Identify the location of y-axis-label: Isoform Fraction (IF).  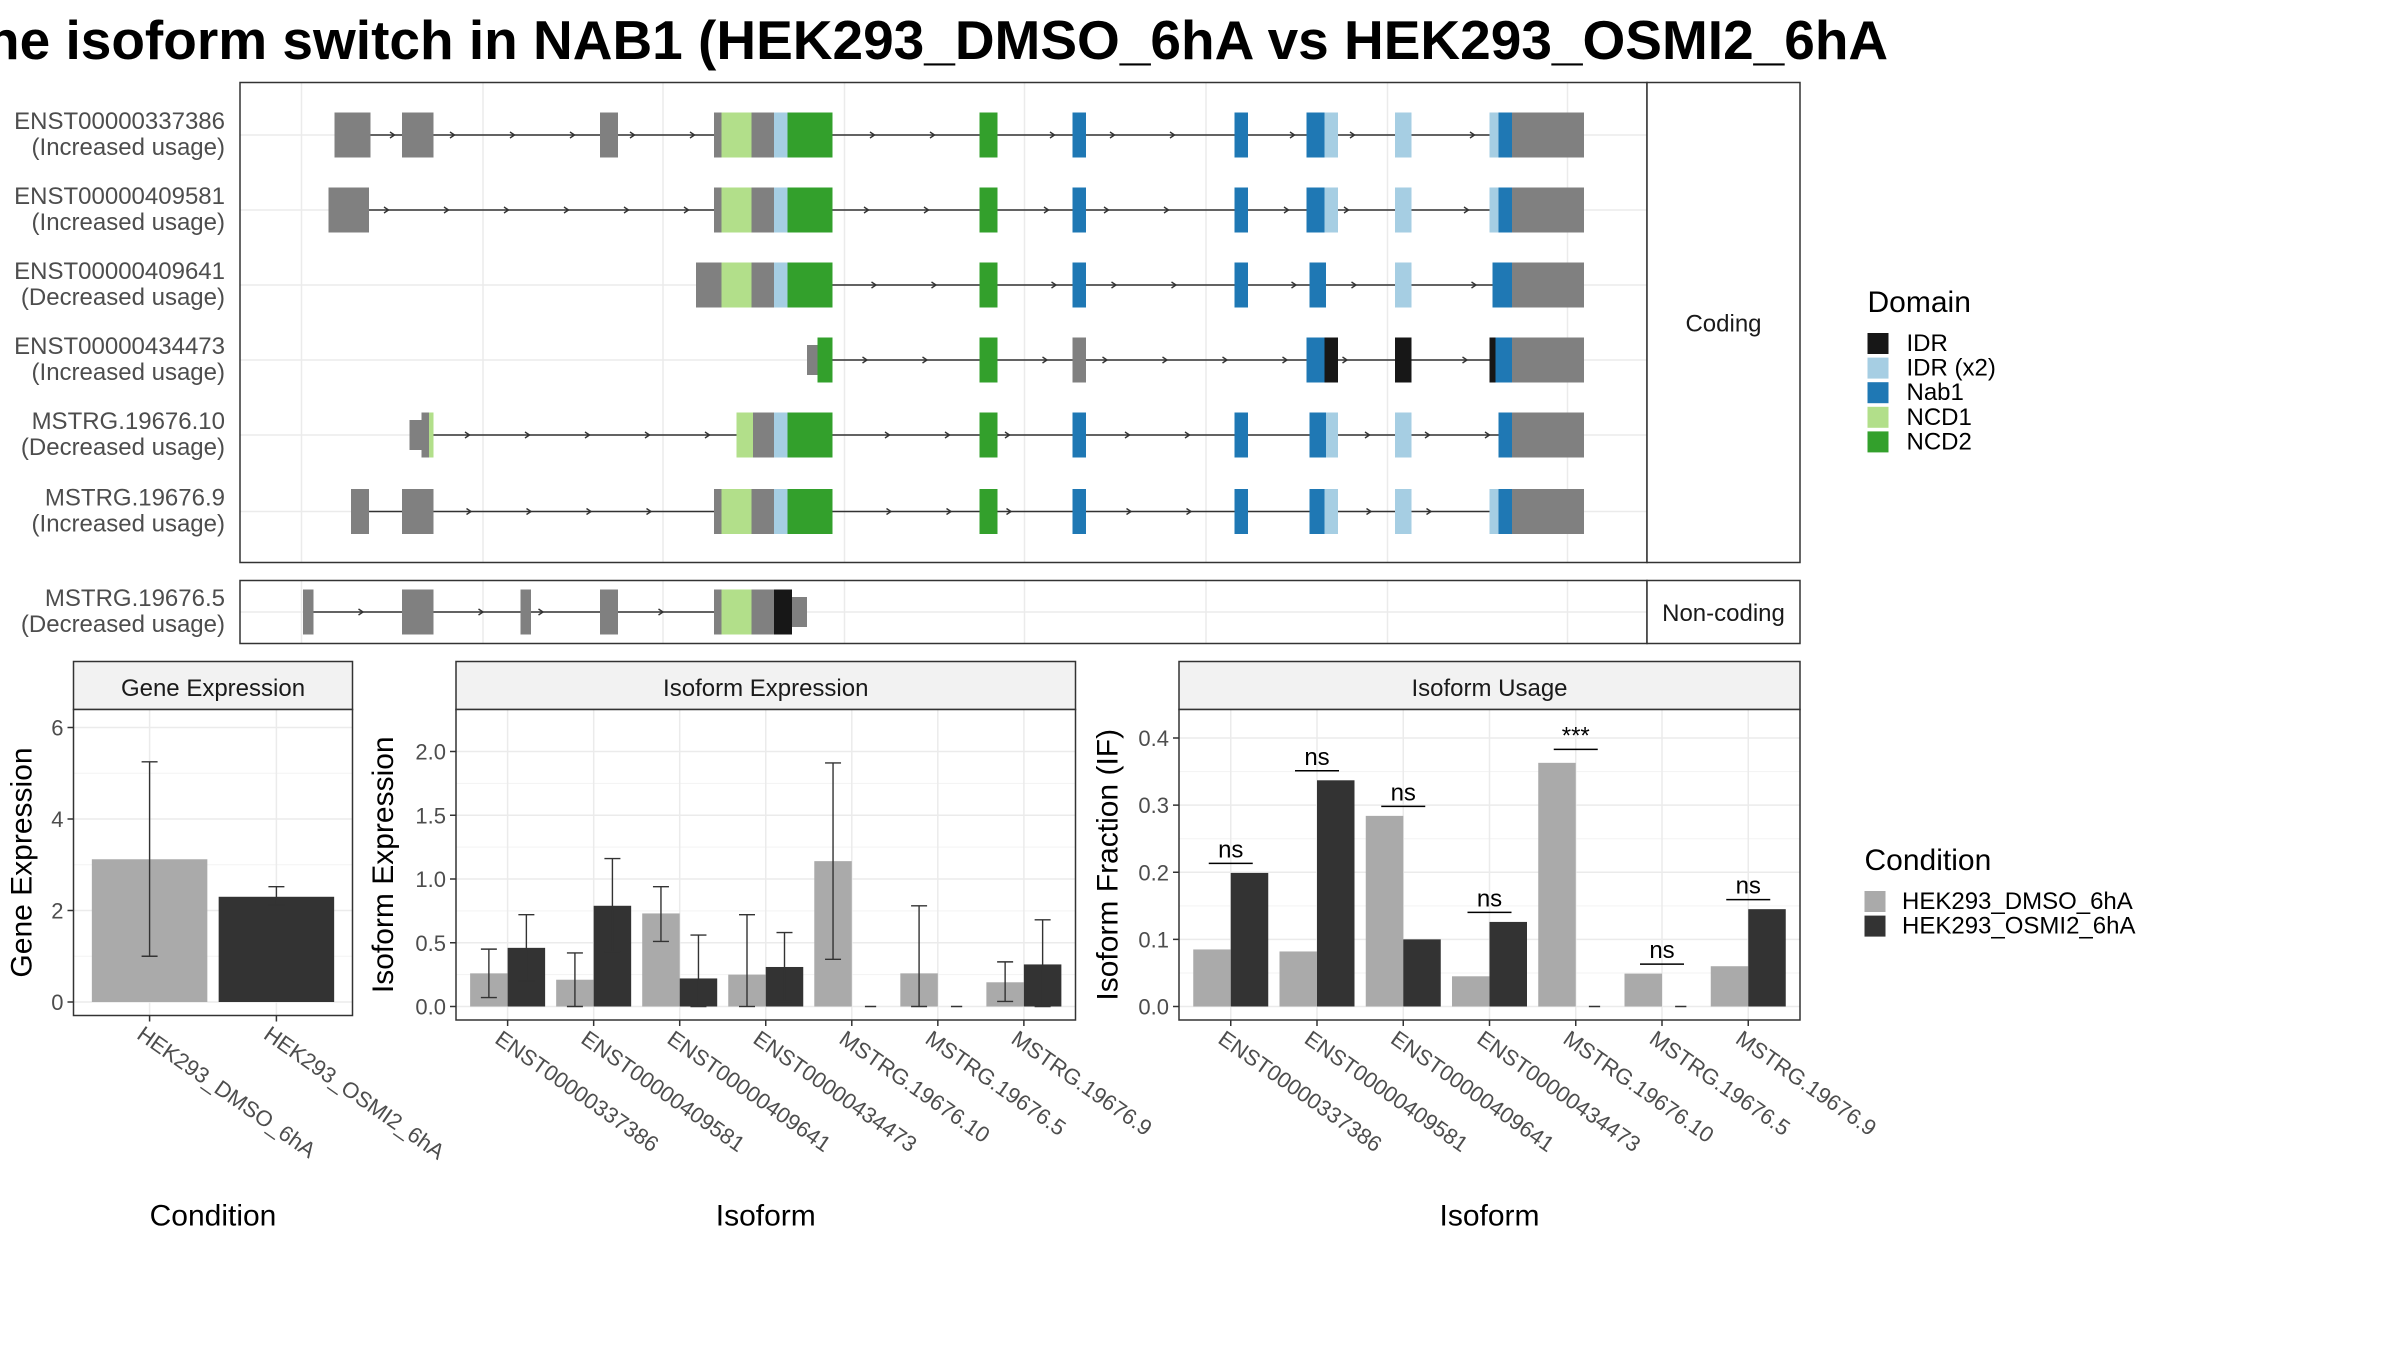
(1108, 865).